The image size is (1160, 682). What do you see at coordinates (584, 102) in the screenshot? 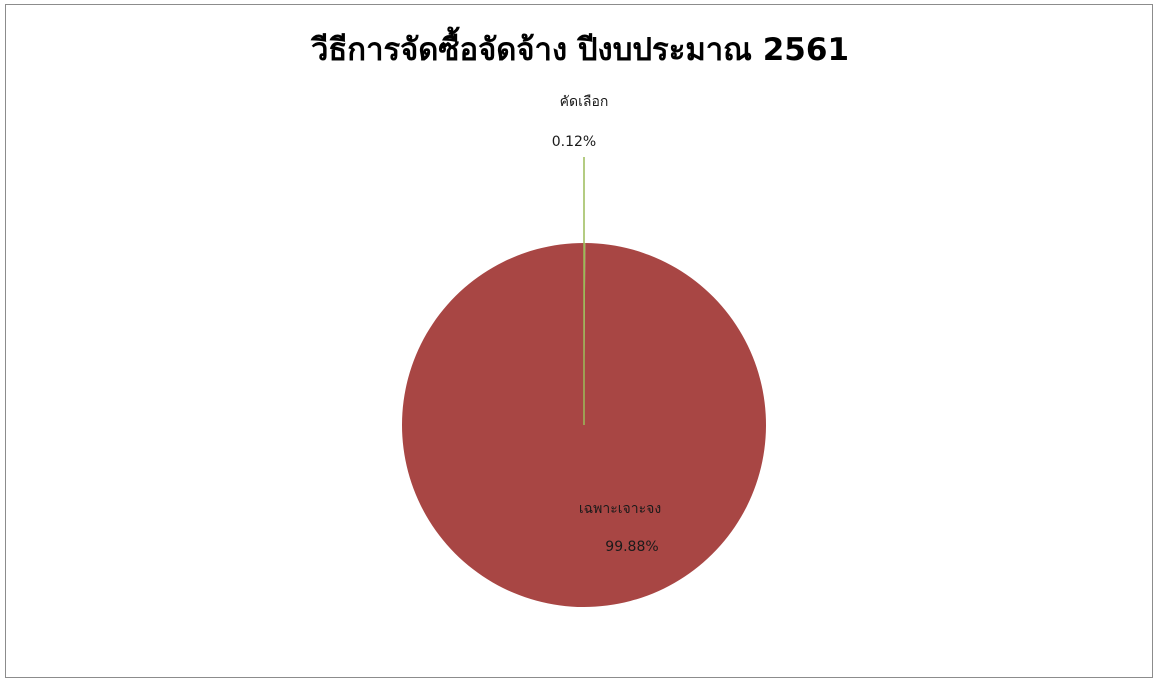
I see `slice-label-1: คัดเลือก` at bounding box center [584, 102].